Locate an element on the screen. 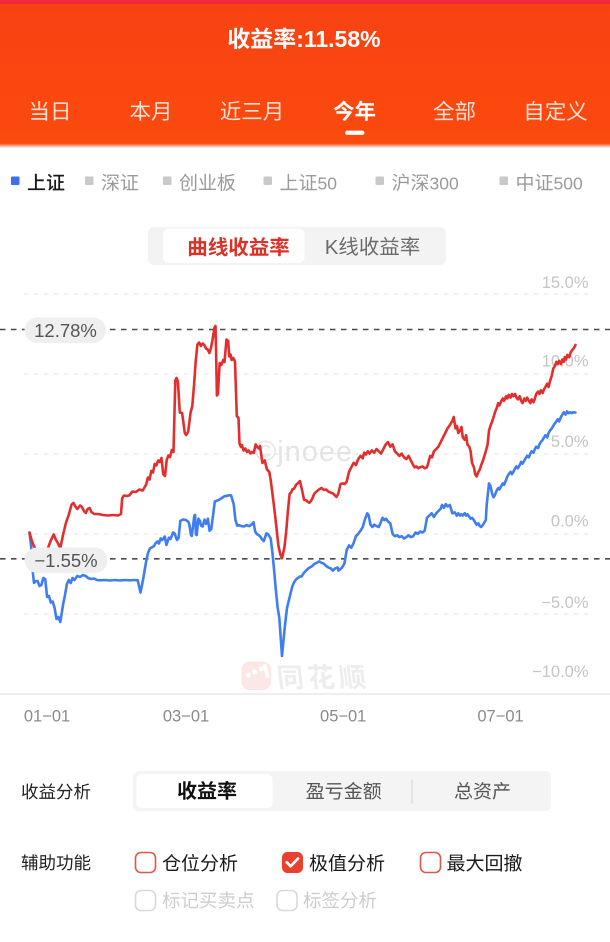 The width and height of the screenshot is (610, 942). svg-text: K is located at coordinates (332, 247).